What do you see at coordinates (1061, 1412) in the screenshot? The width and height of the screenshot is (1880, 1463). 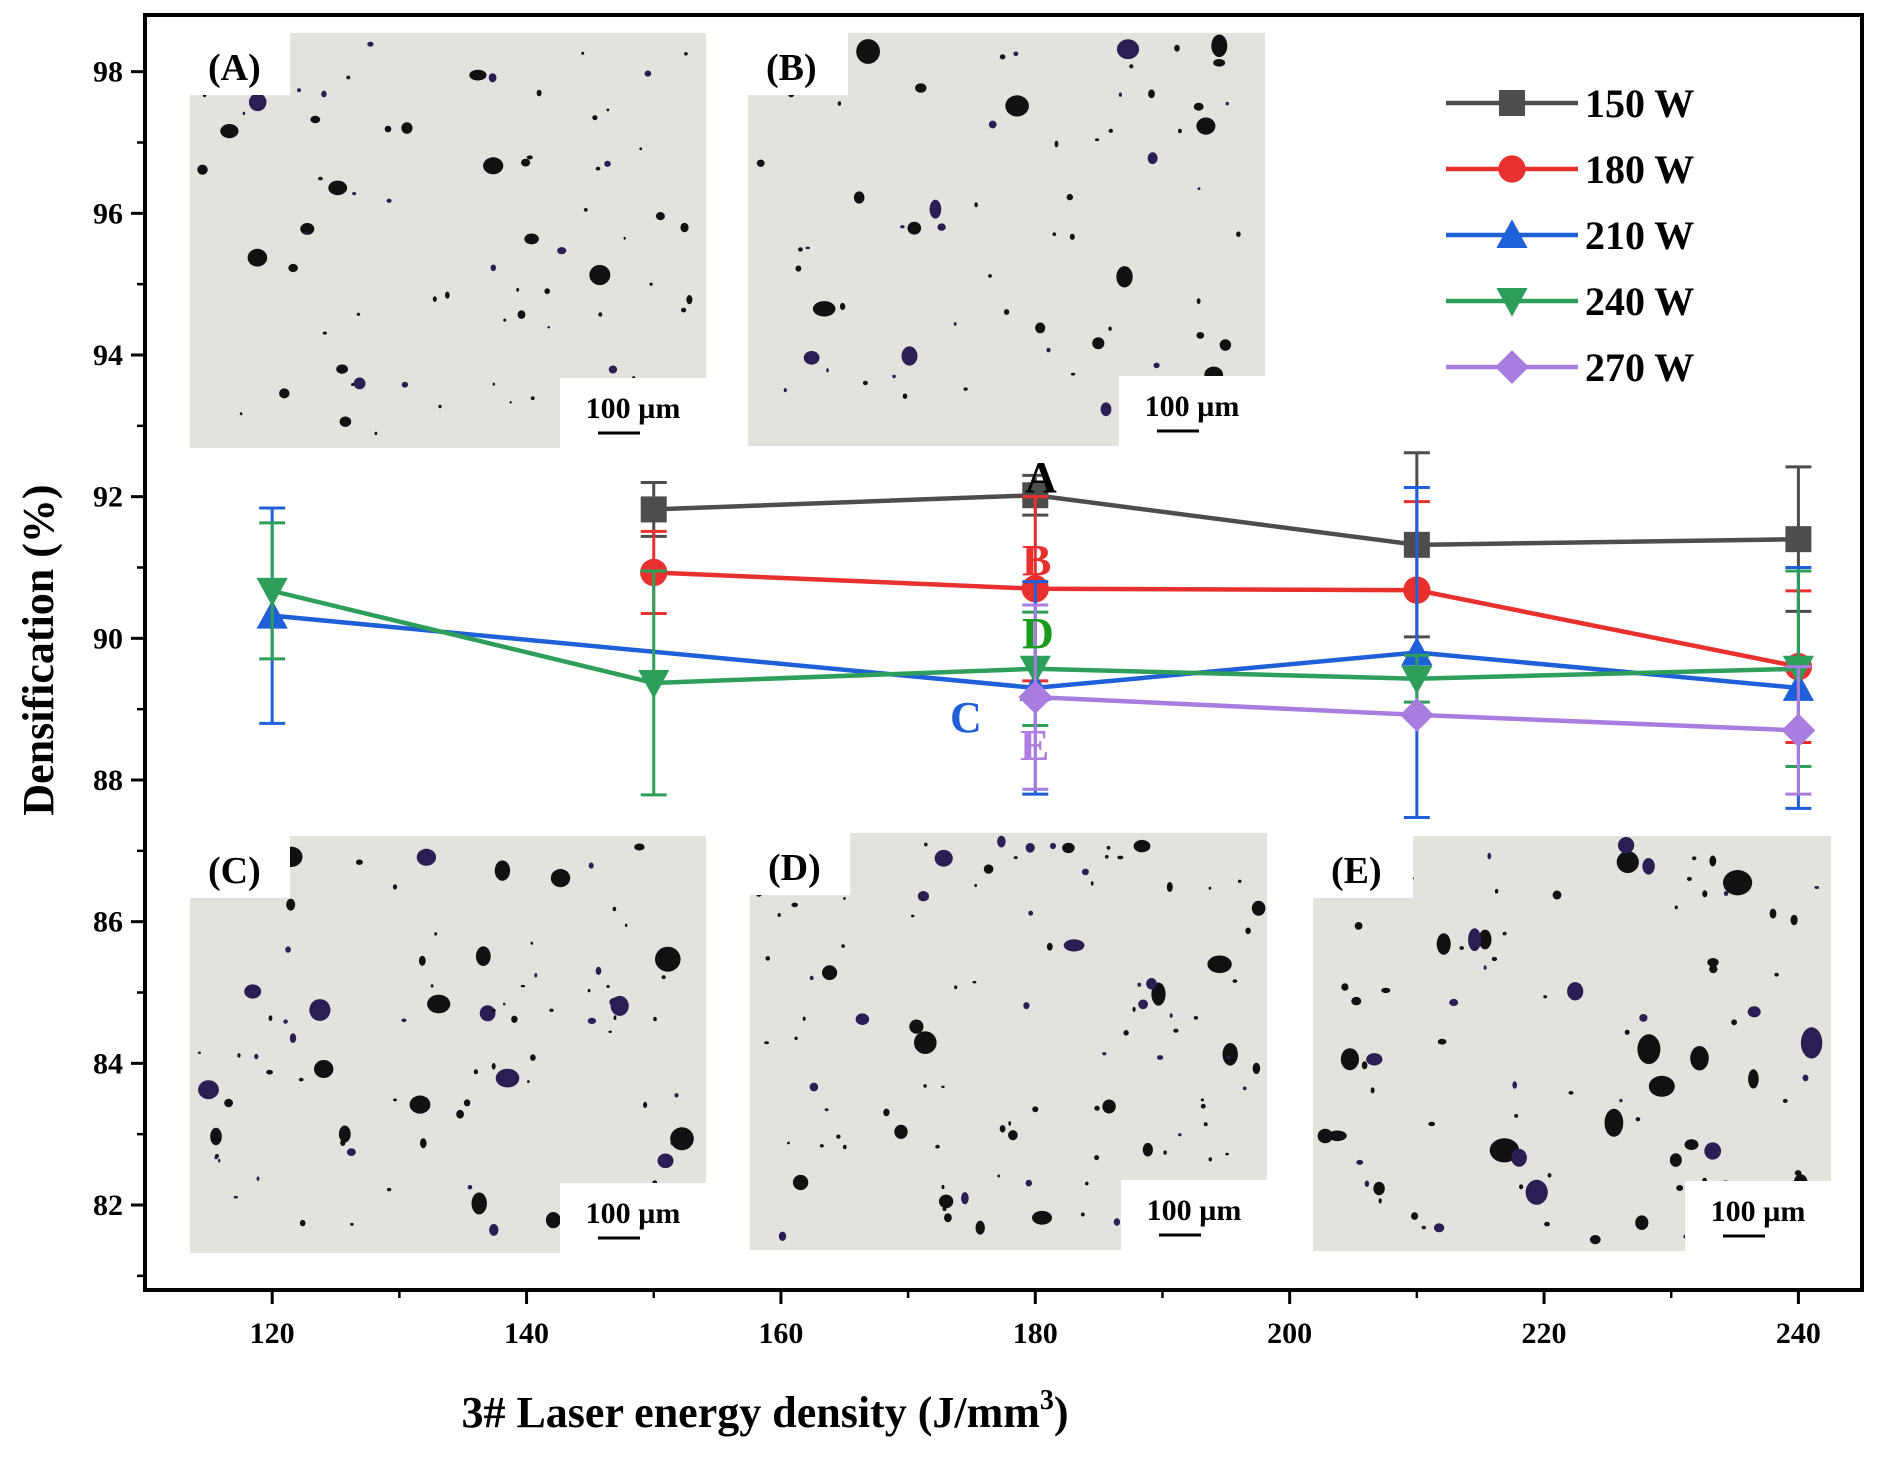 I see `x-axis-title-end: )` at bounding box center [1061, 1412].